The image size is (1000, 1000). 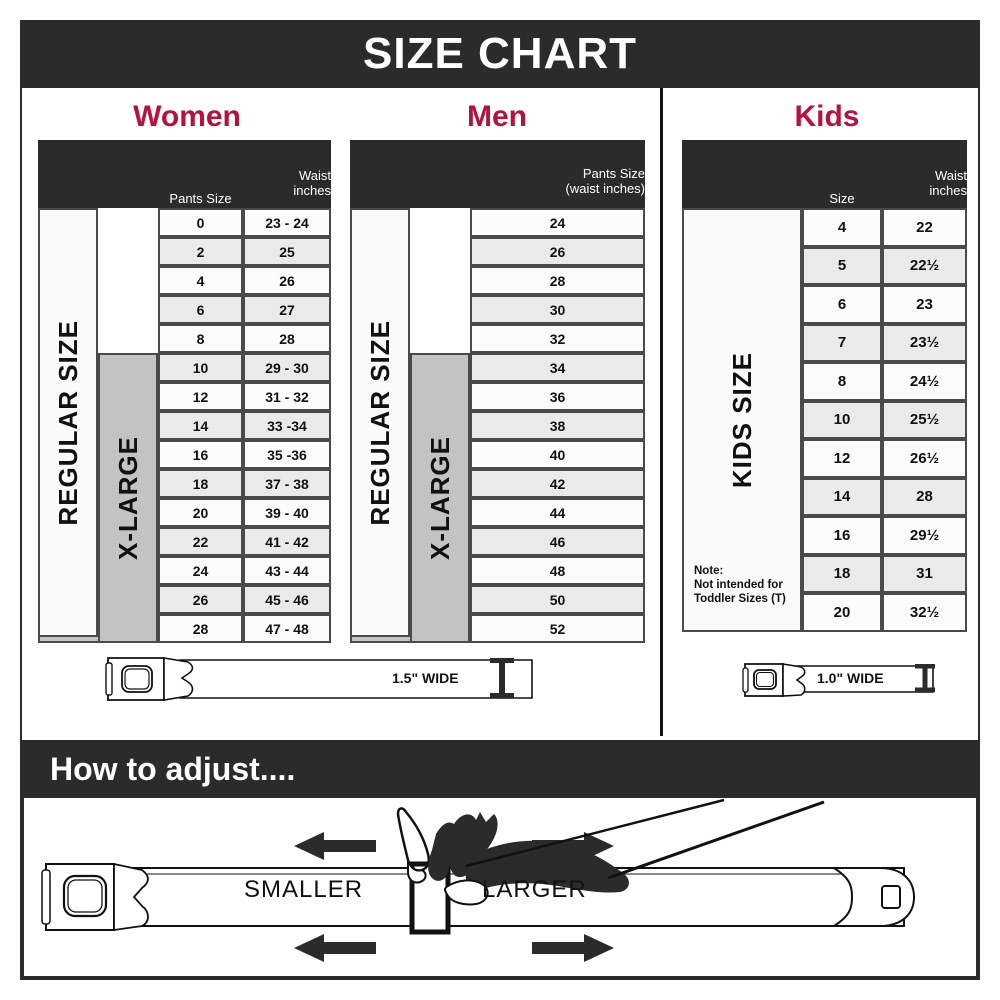 What do you see at coordinates (287, 454) in the screenshot?
I see `table-row: 35 -36` at bounding box center [287, 454].